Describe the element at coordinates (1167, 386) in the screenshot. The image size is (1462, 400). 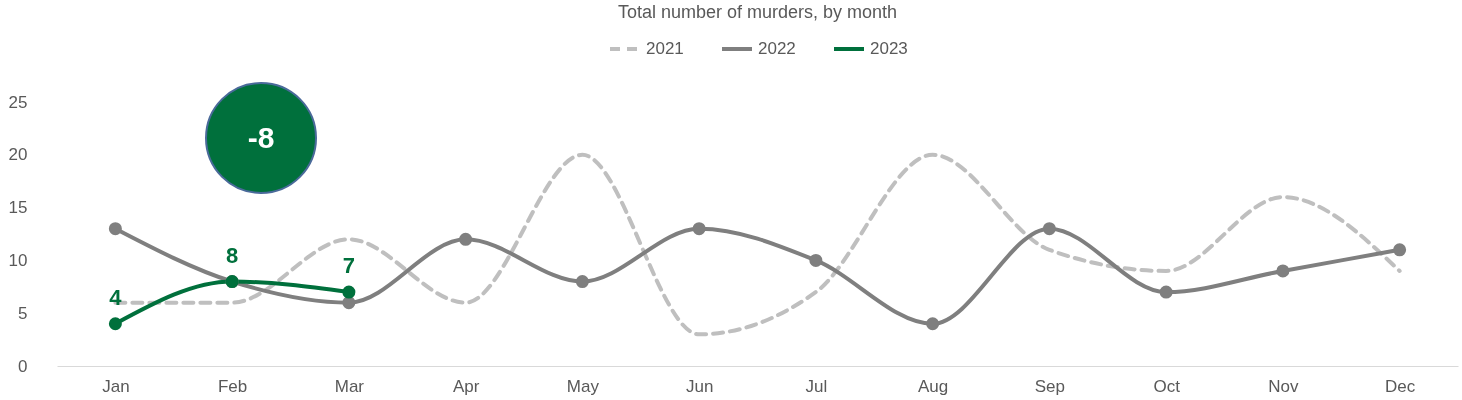
I see `x-tick-label: Oct` at that location.